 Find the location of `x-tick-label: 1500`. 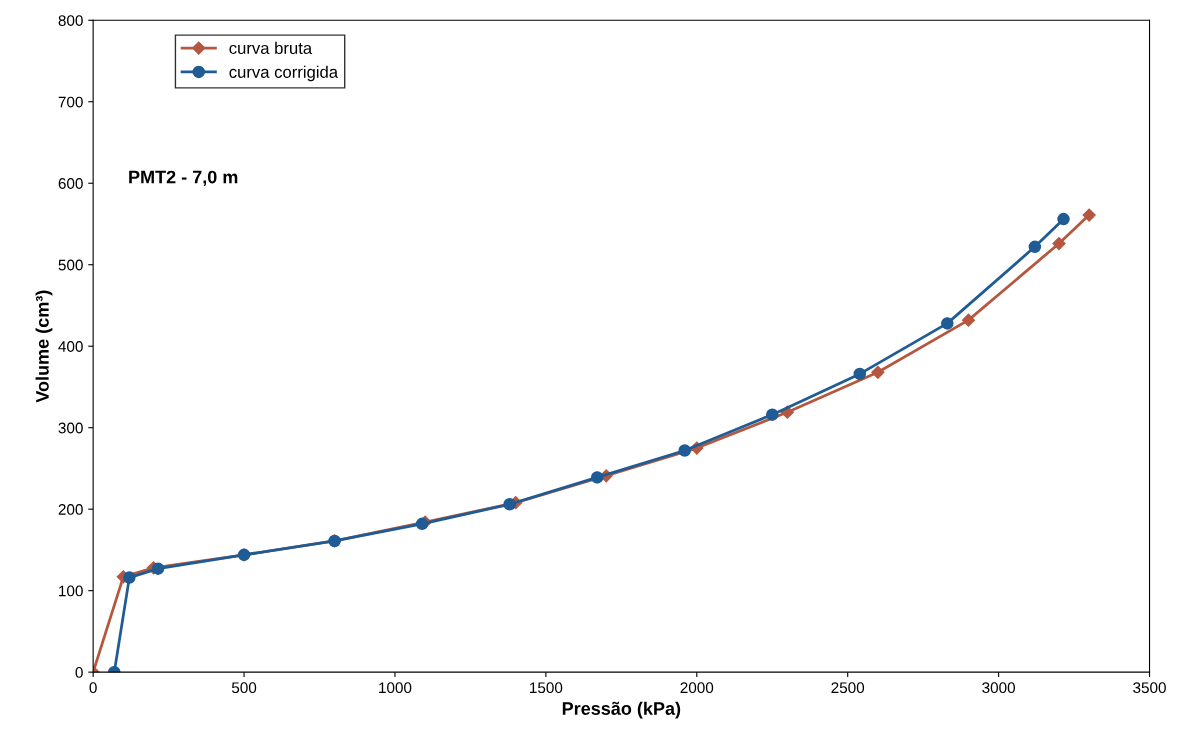

x-tick-label: 1500 is located at coordinates (546, 688).